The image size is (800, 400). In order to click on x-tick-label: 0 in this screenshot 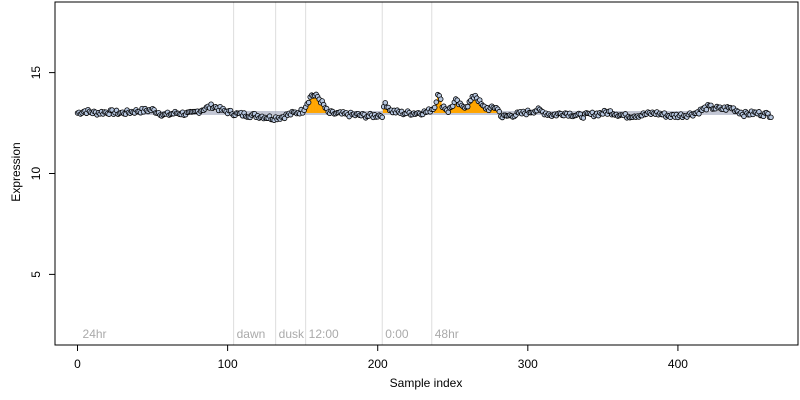, I will do `click(77, 364)`.